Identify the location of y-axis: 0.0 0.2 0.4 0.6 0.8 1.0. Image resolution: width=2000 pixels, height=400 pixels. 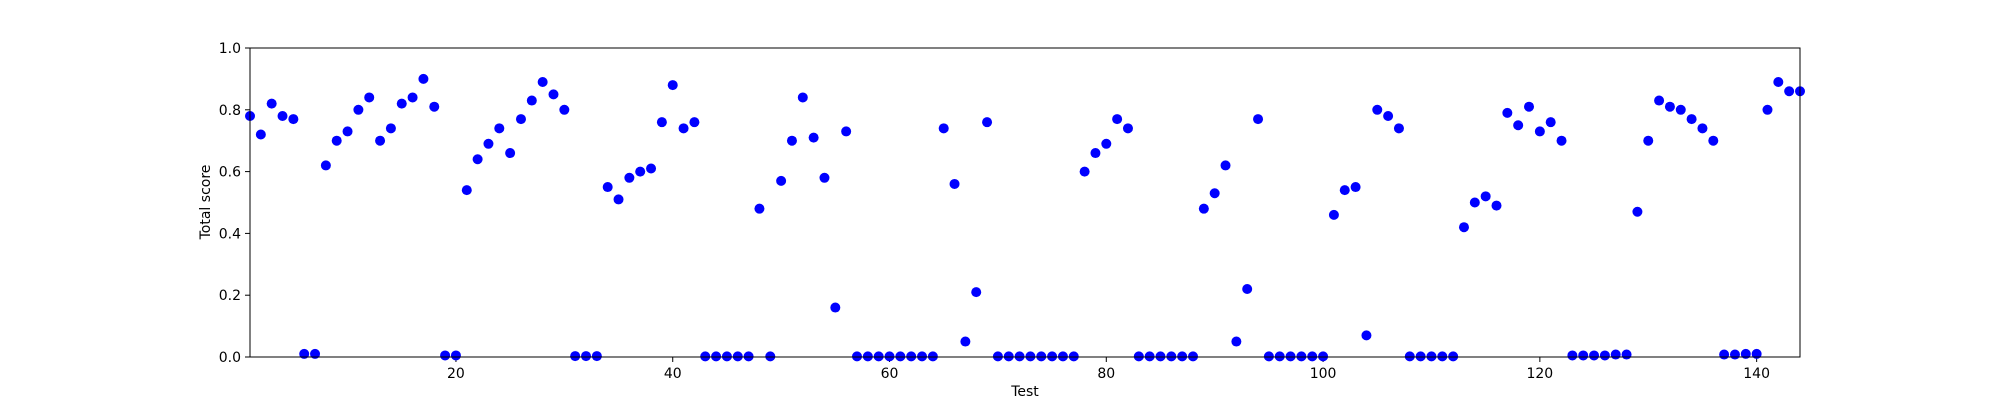
(234, 203).